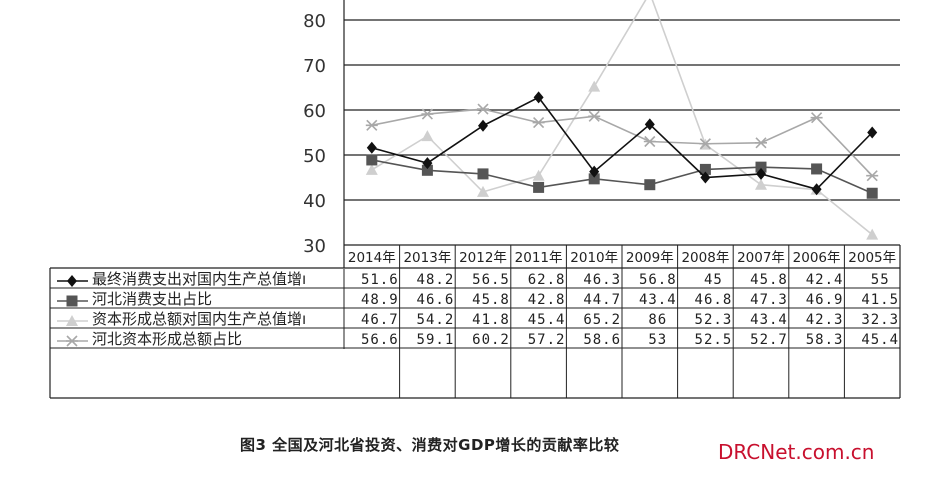 The width and height of the screenshot is (926, 478). What do you see at coordinates (650, 258) in the screenshot?
I see `category-label: 2009年` at bounding box center [650, 258].